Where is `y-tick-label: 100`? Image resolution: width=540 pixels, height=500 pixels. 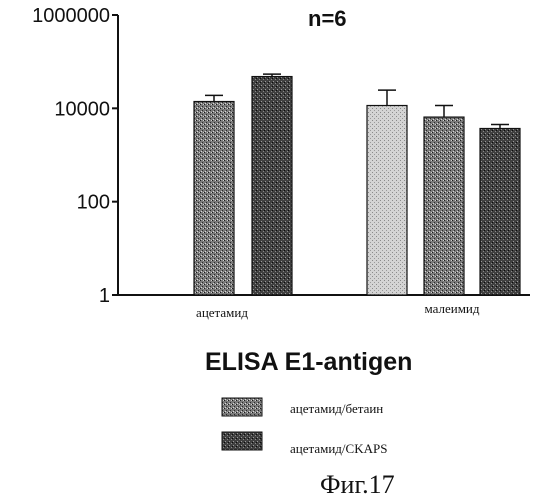
y-tick-label: 100 is located at coordinates (93, 203).